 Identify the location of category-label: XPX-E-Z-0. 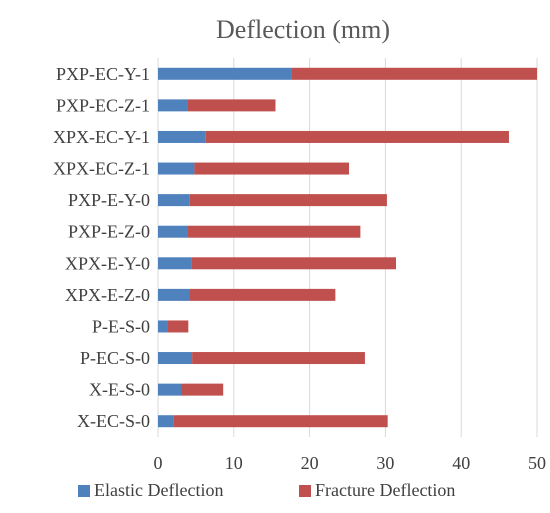
(107, 295).